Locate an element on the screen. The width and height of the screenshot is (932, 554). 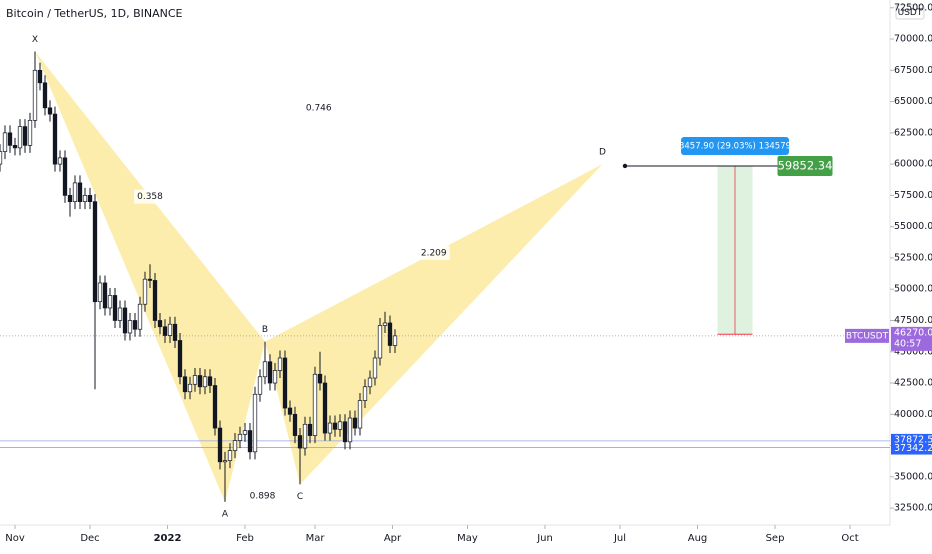
chart-title: Bitcoin / TetherUS, 1D, BINANCE is located at coordinates (94, 13).